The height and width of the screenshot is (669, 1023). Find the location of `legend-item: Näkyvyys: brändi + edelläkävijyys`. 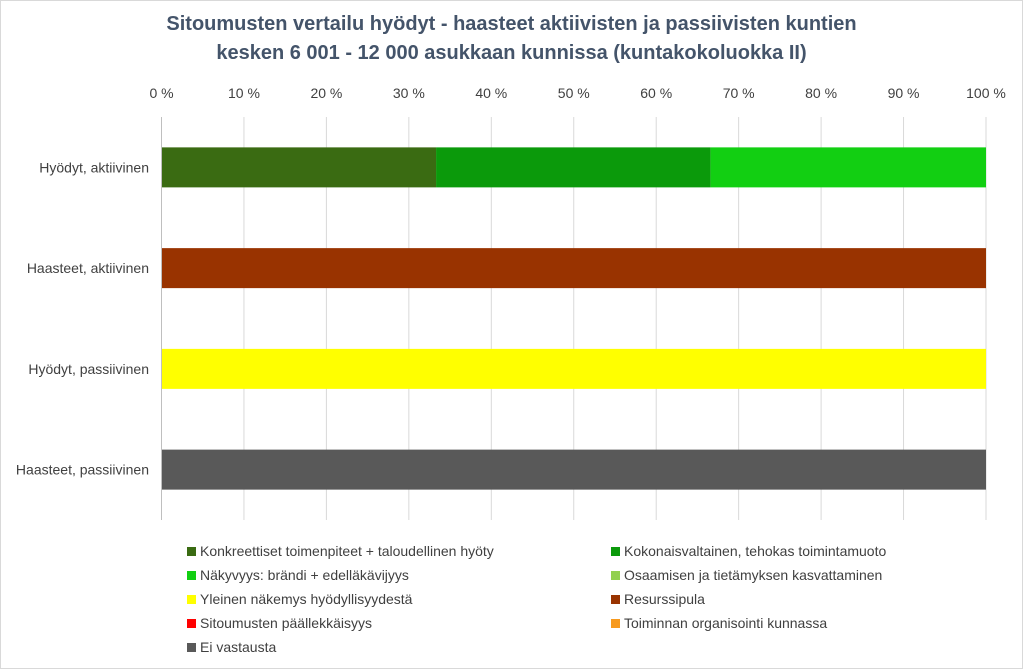

legend-item: Näkyvyys: brändi + edelläkävijyys is located at coordinates (298, 575).